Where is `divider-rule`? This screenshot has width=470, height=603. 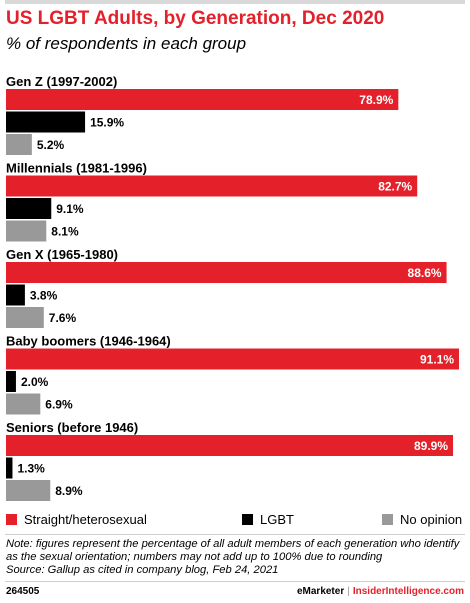 divider-rule is located at coordinates (235, 534).